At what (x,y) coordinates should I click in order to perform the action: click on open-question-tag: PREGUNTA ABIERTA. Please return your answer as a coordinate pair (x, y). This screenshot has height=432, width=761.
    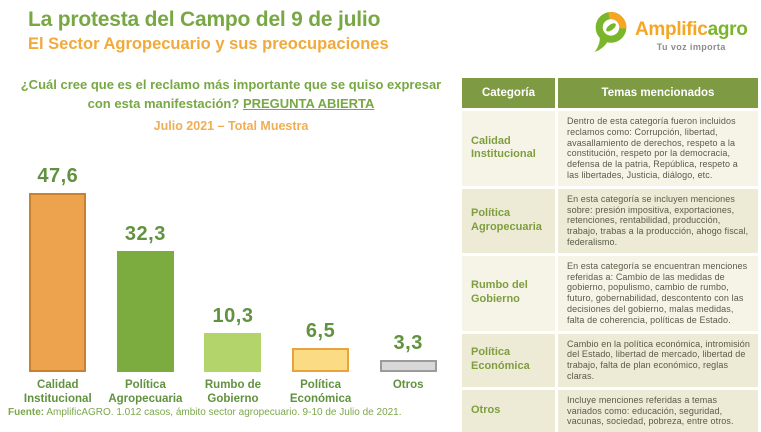
    Looking at the image, I should click on (308, 103).